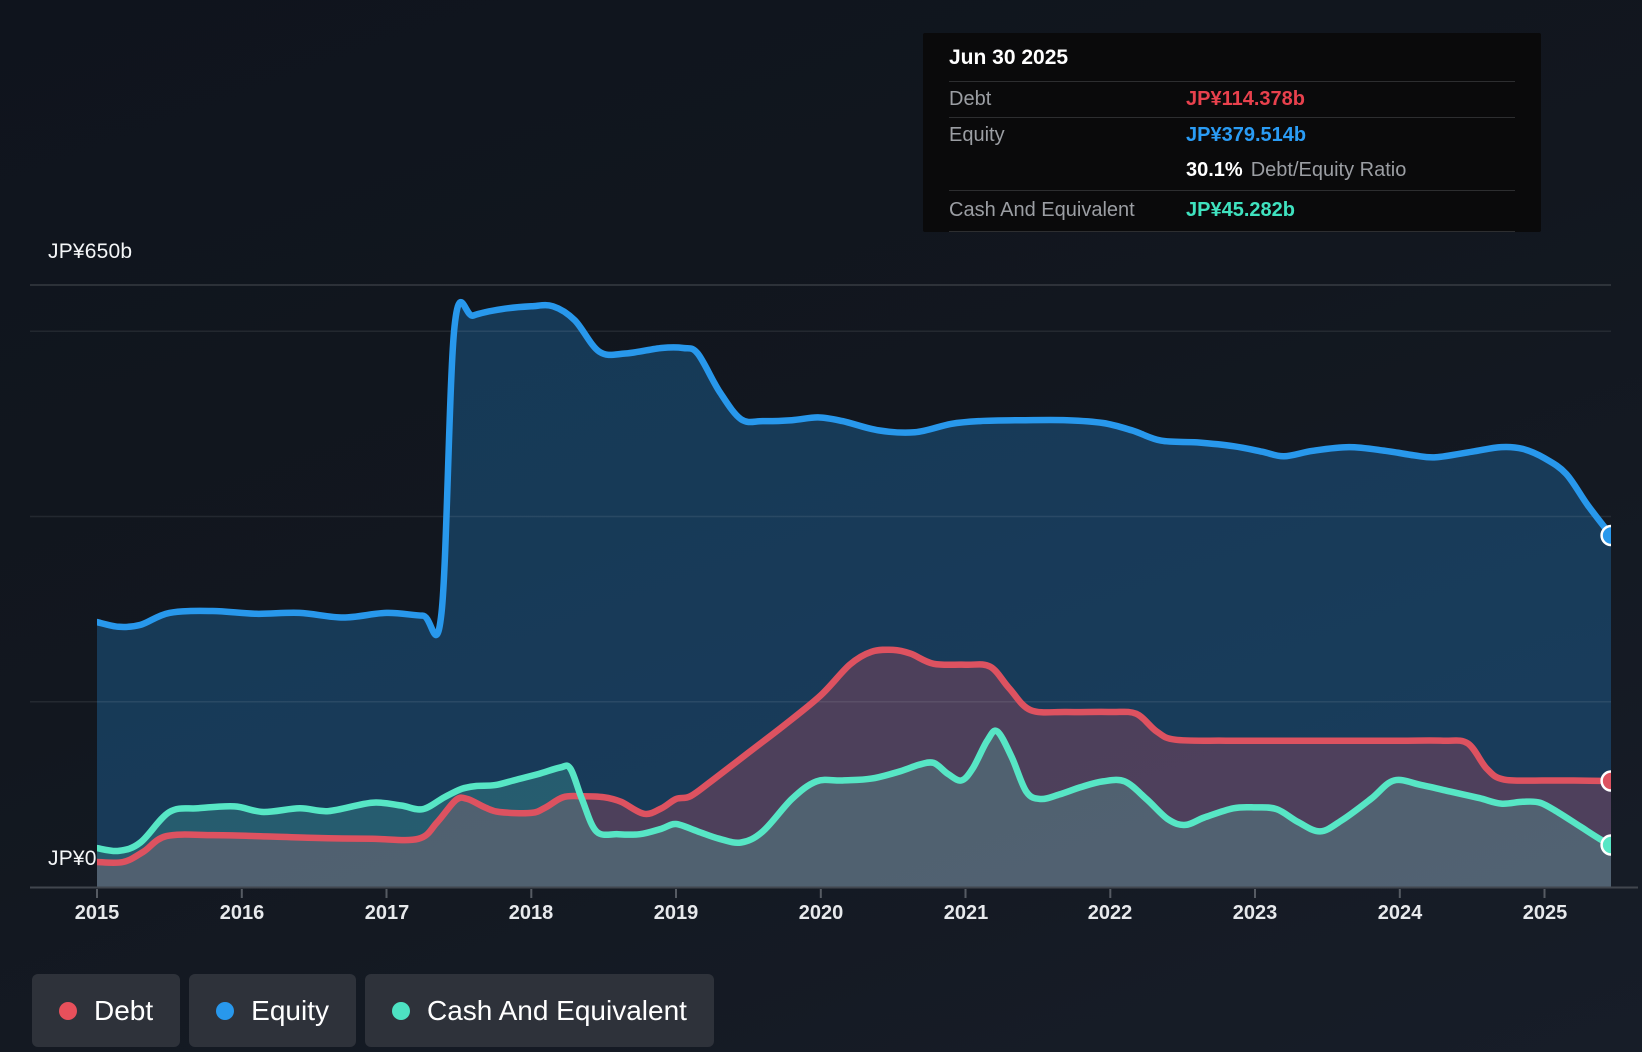 The width and height of the screenshot is (1642, 1052). I want to click on tooltip-ratio-value: 30.1%, so click(1214, 170).